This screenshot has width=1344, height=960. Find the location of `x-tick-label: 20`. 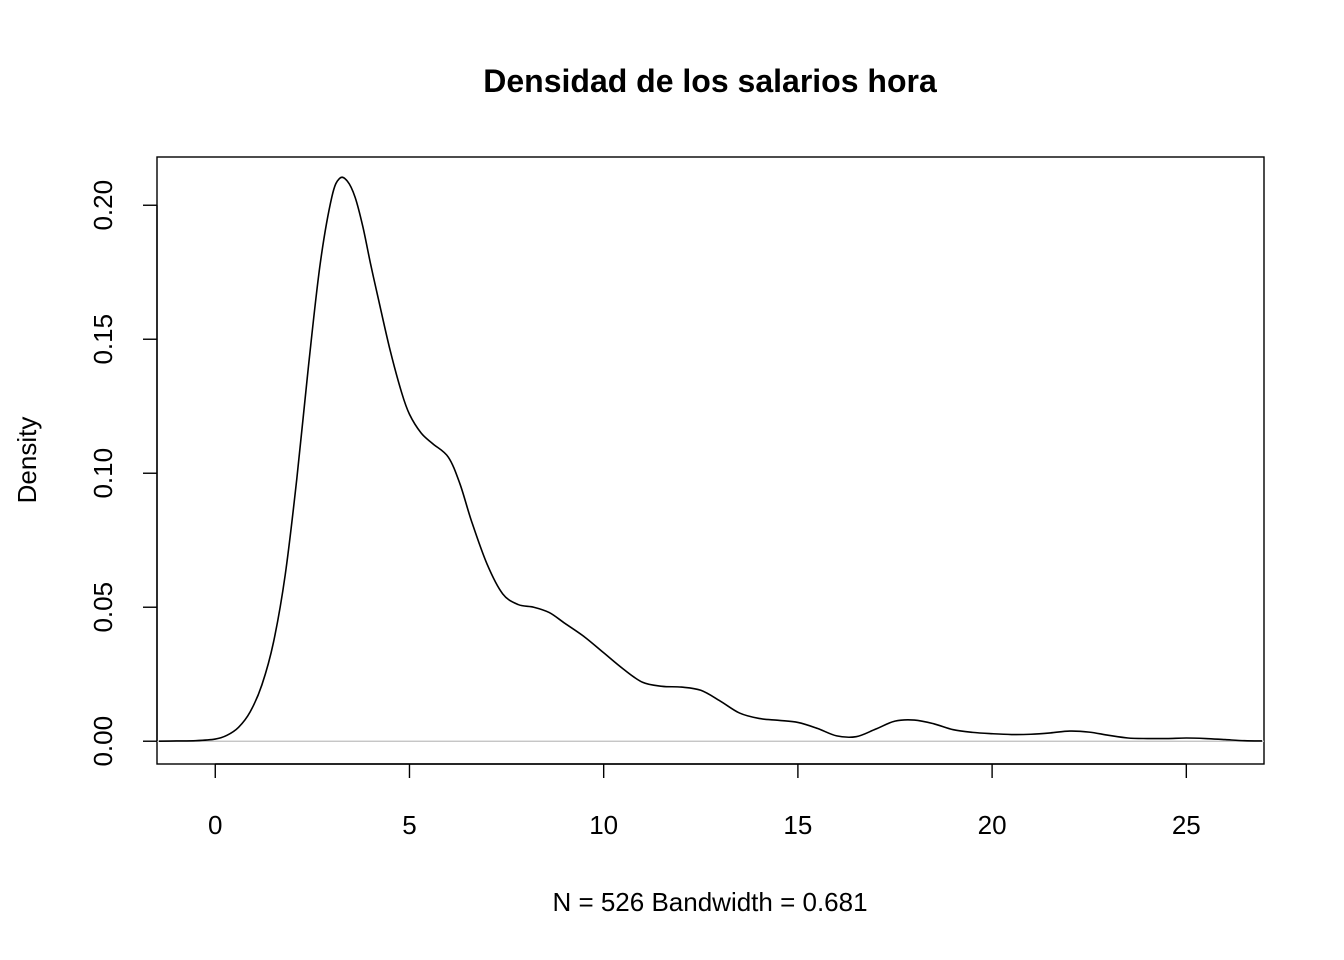

x-tick-label: 20 is located at coordinates (992, 825).